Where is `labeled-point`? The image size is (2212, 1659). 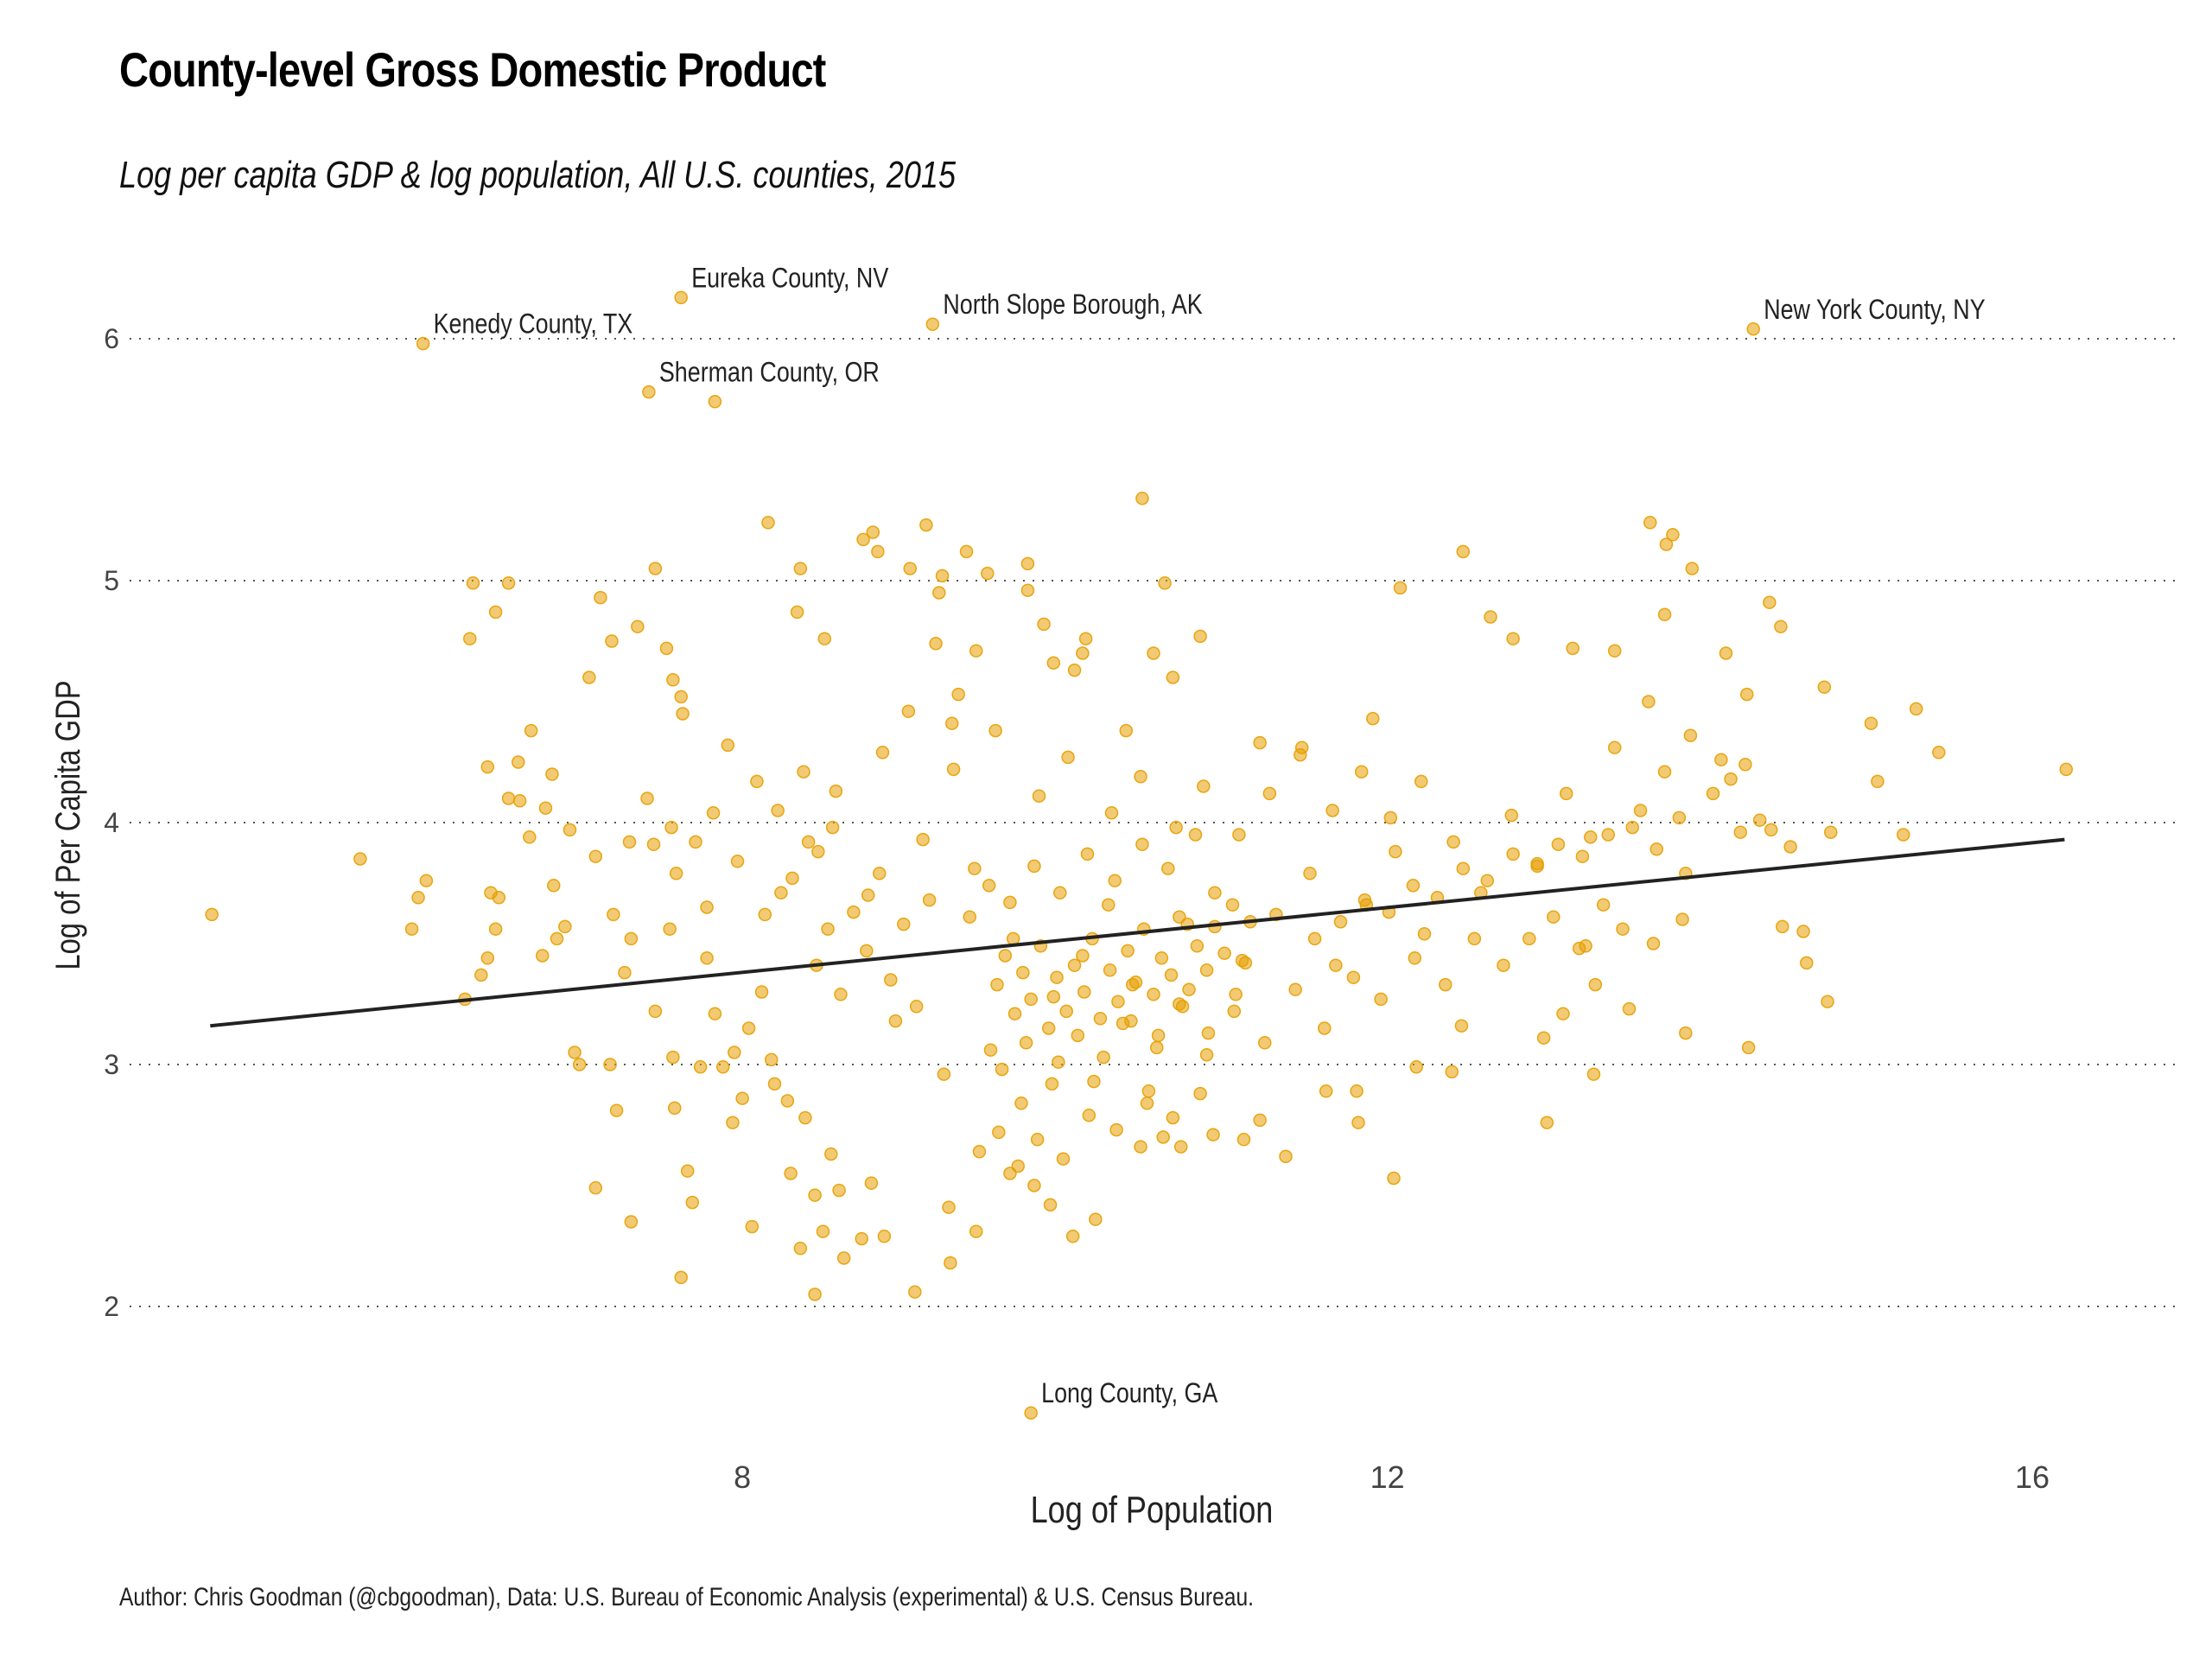 labeled-point is located at coordinates (932, 324).